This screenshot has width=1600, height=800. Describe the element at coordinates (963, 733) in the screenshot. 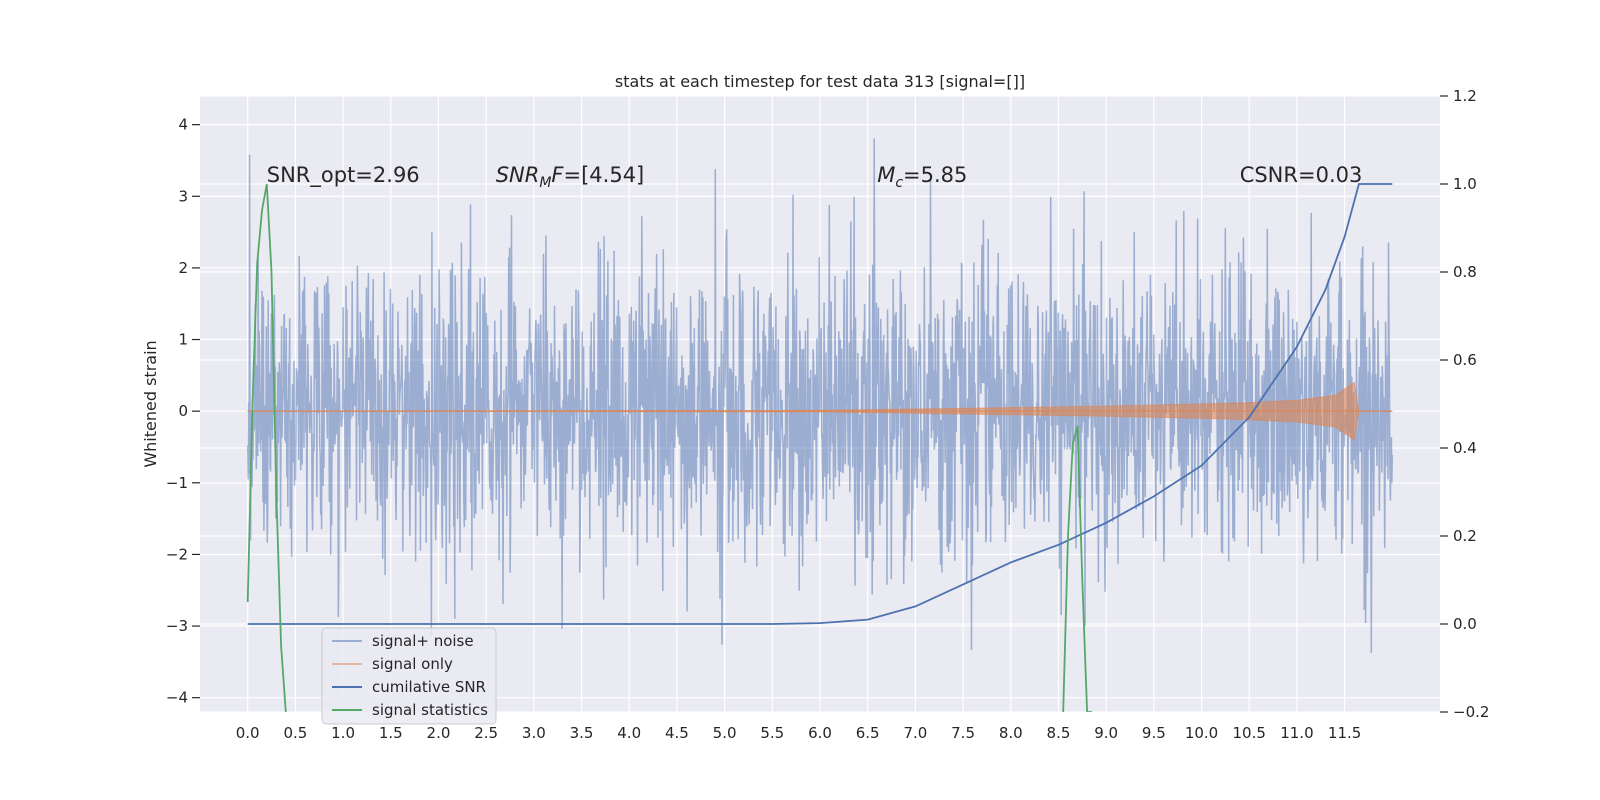

I see `x-tick-label: 7.5` at that location.